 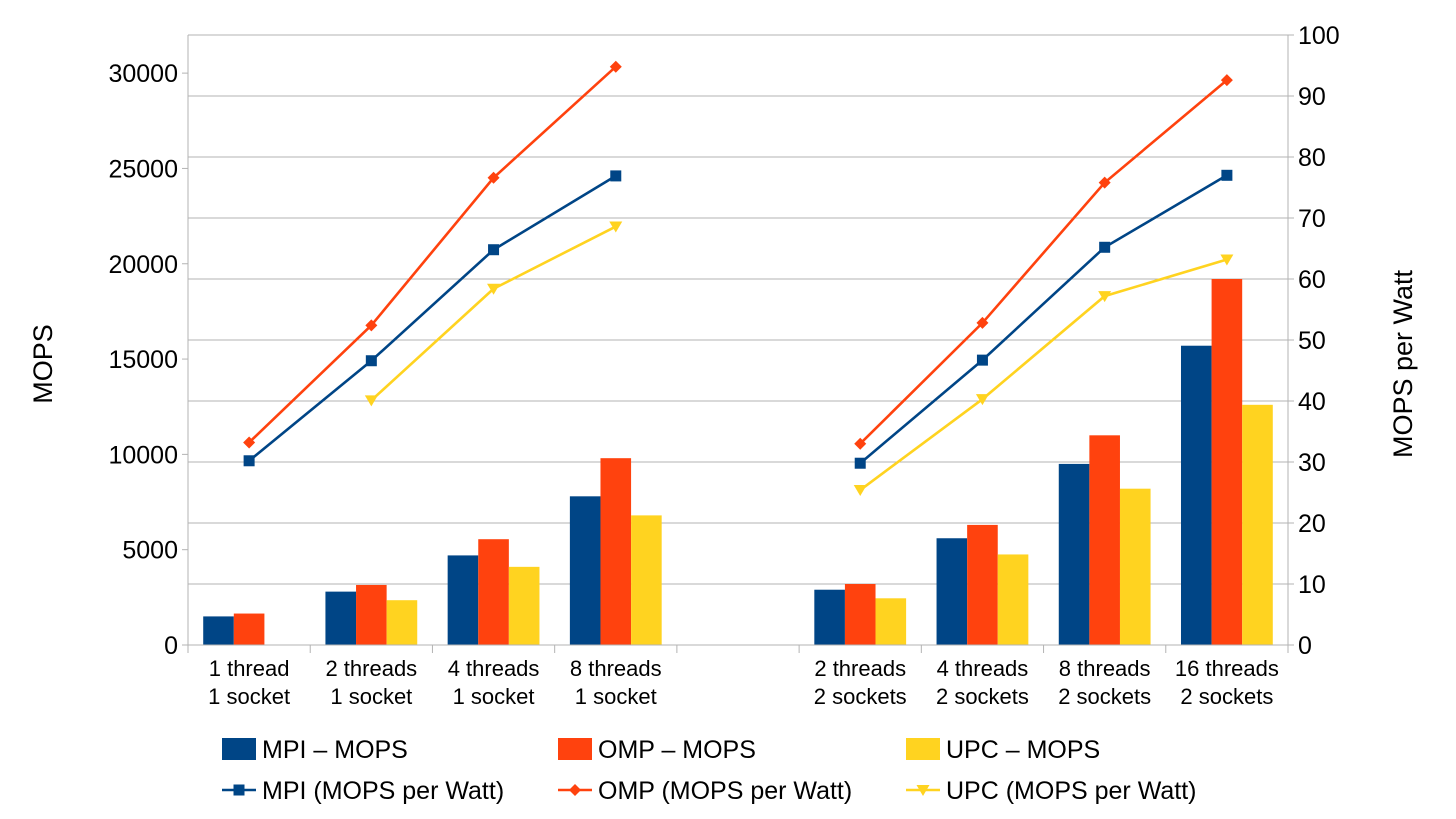 I want to click on y-tick-label-right-5: 50, so click(x=1312, y=341).